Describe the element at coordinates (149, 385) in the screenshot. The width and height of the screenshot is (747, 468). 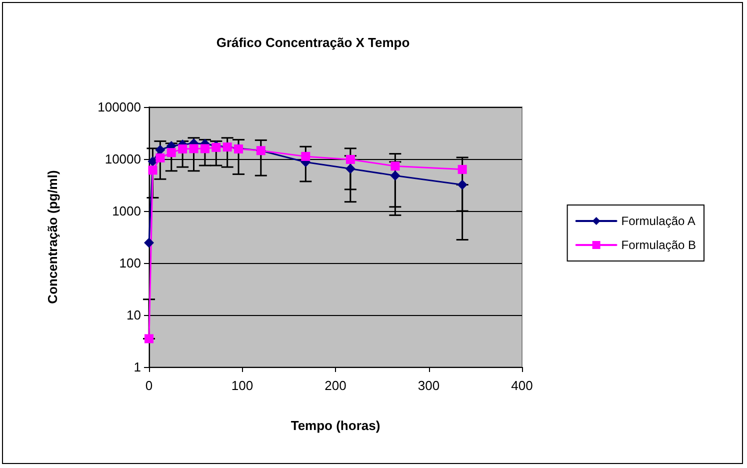
I see `x-tick-label: 0` at that location.